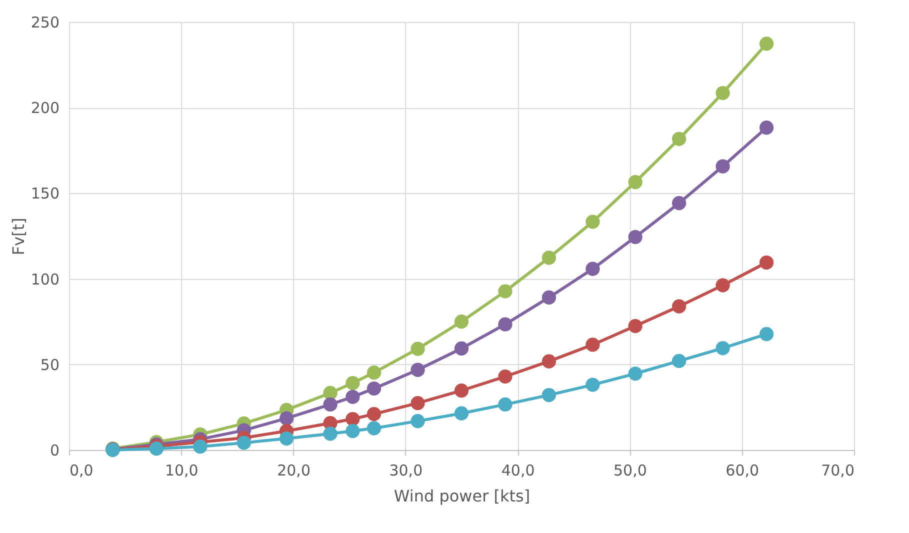 Image resolution: width=909 pixels, height=533 pixels. What do you see at coordinates (406, 471) in the screenshot?
I see `x-tick-label: 30,0` at bounding box center [406, 471].